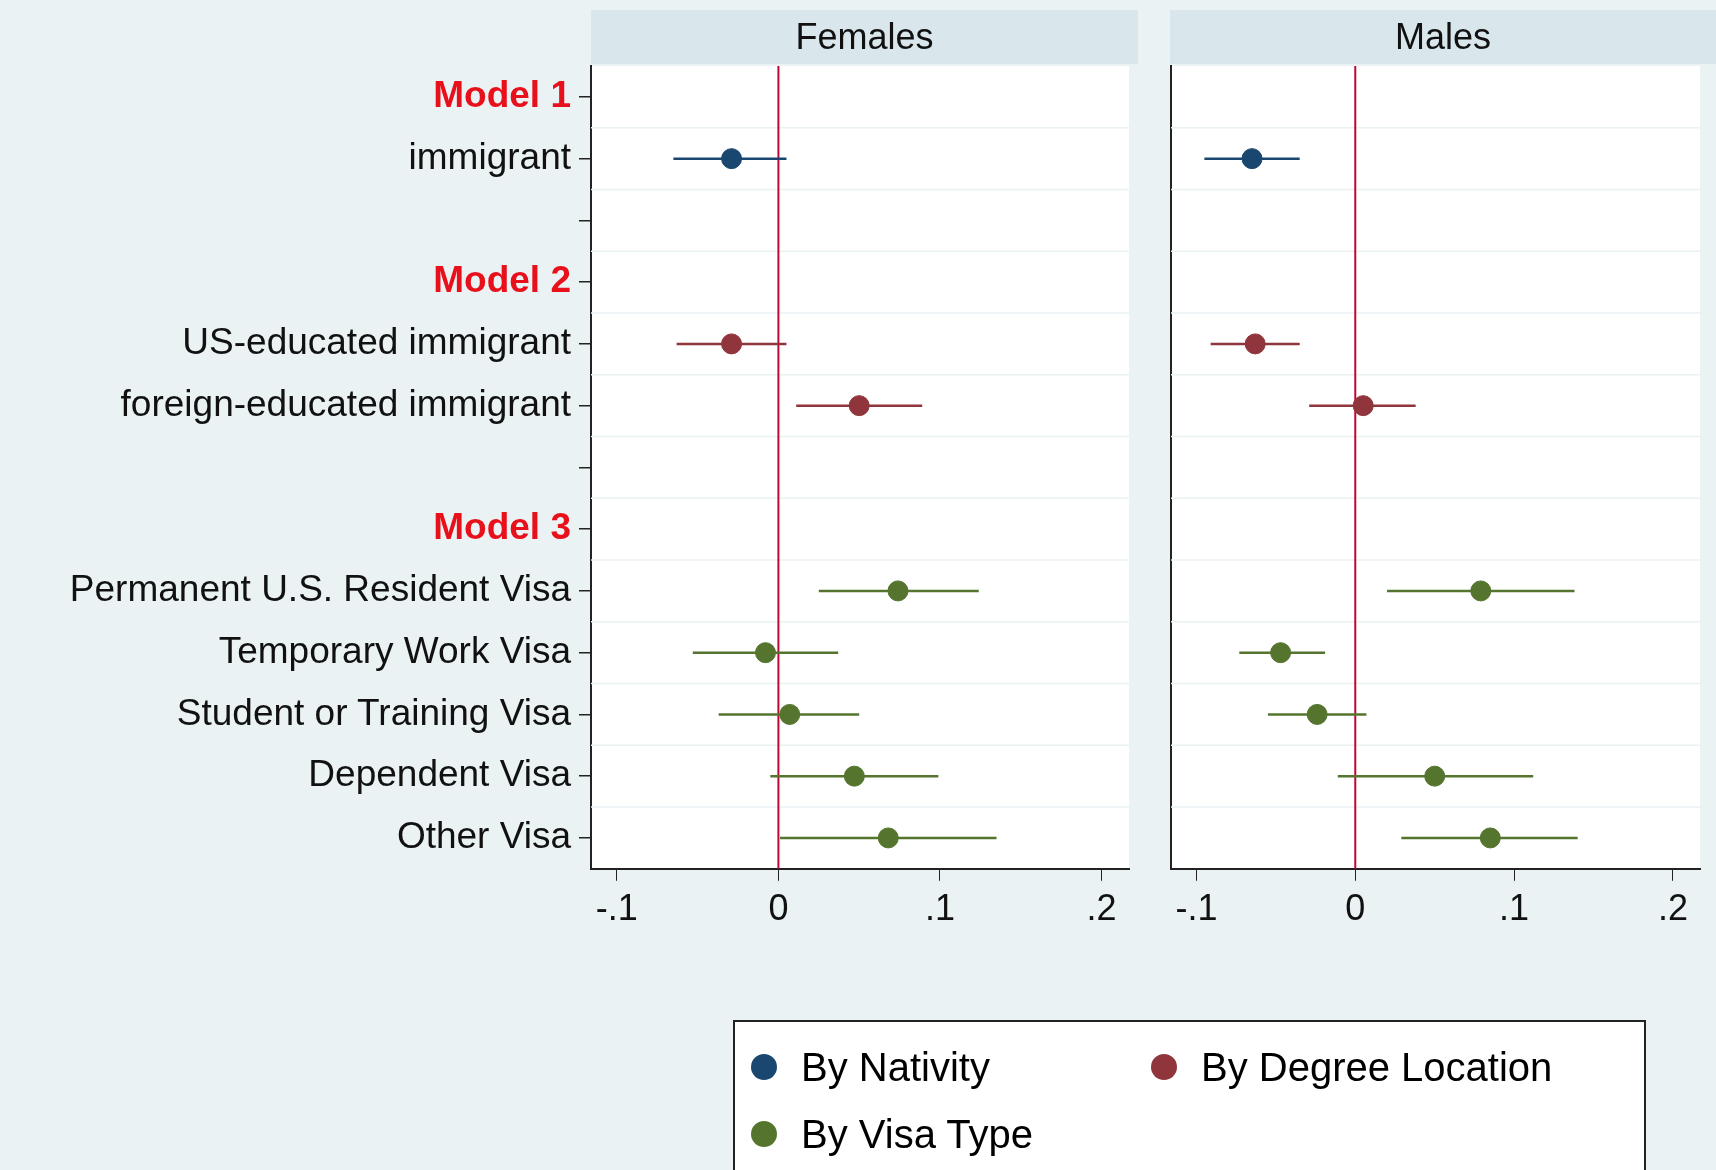 This screenshot has width=1716, height=1170. I want to click on y-tick-label: Dependent Visa, so click(440, 774).